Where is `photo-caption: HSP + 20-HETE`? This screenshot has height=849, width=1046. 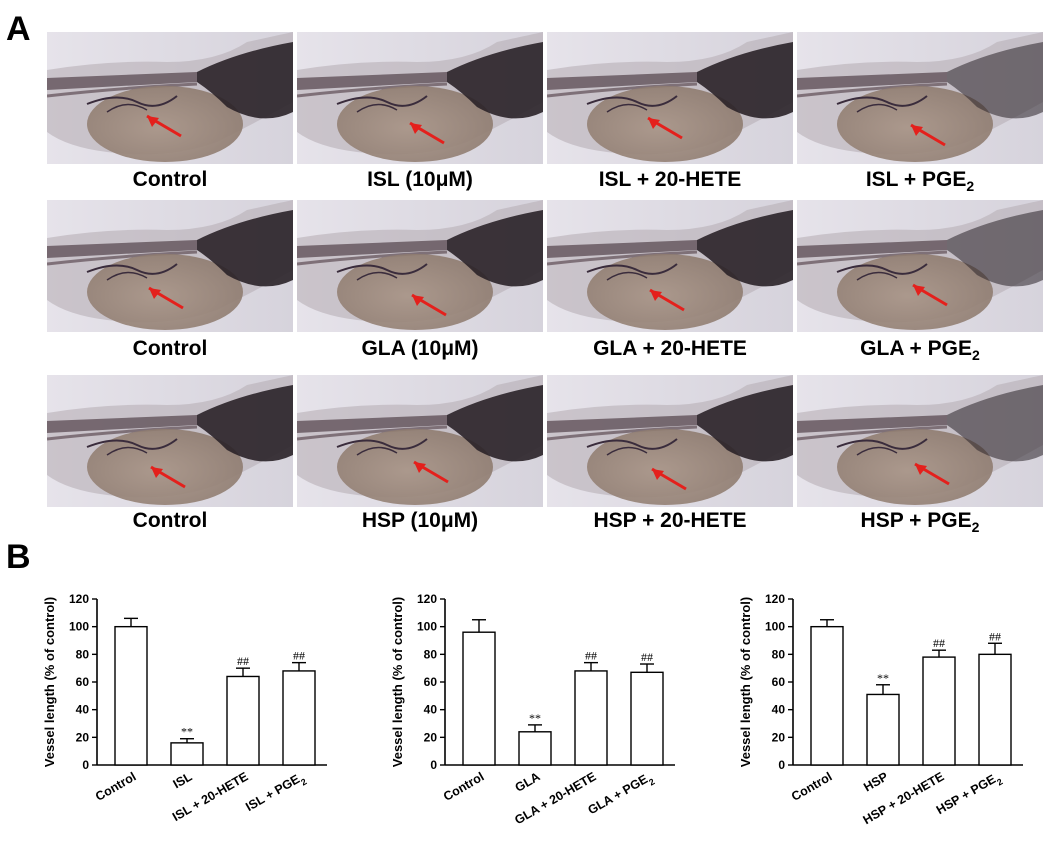
photo-caption: HSP + 20-HETE is located at coordinates (670, 520).